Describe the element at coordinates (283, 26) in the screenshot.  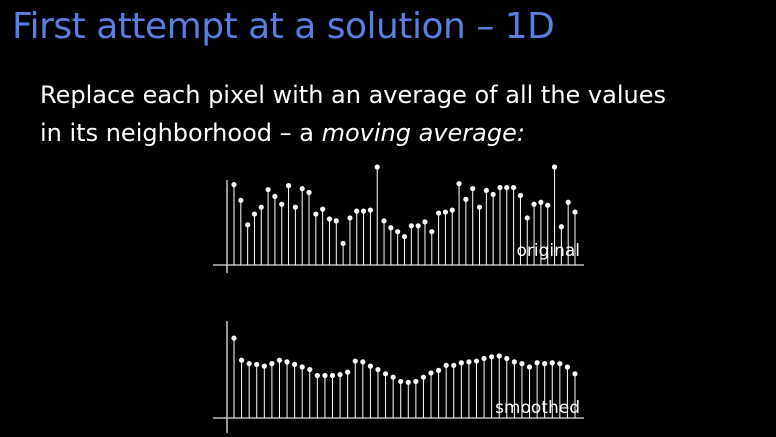
I see `slide-title: First attempt at a solution – 1D` at that location.